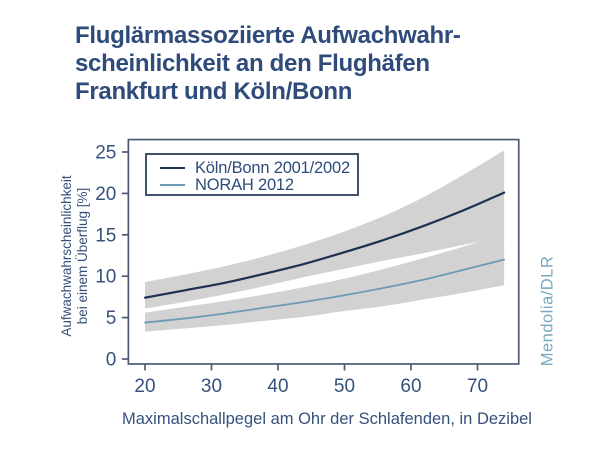  What do you see at coordinates (172, 185) in the screenshot?
I see `legend-line-swatch-blue` at bounding box center [172, 185].